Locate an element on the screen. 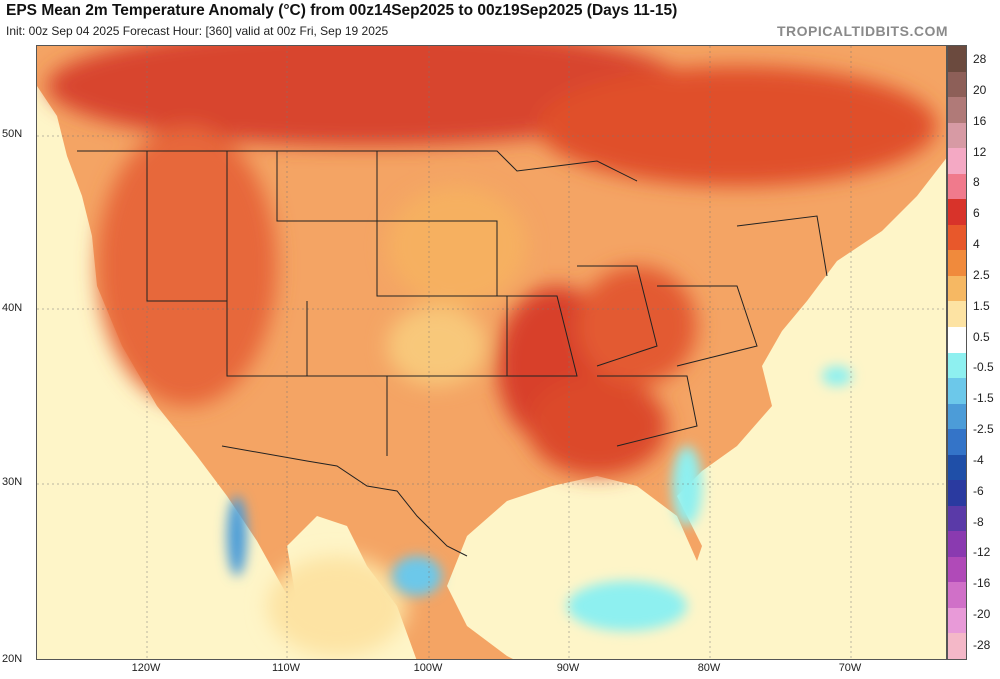  lon-label-90w: 90W is located at coordinates (568, 668).